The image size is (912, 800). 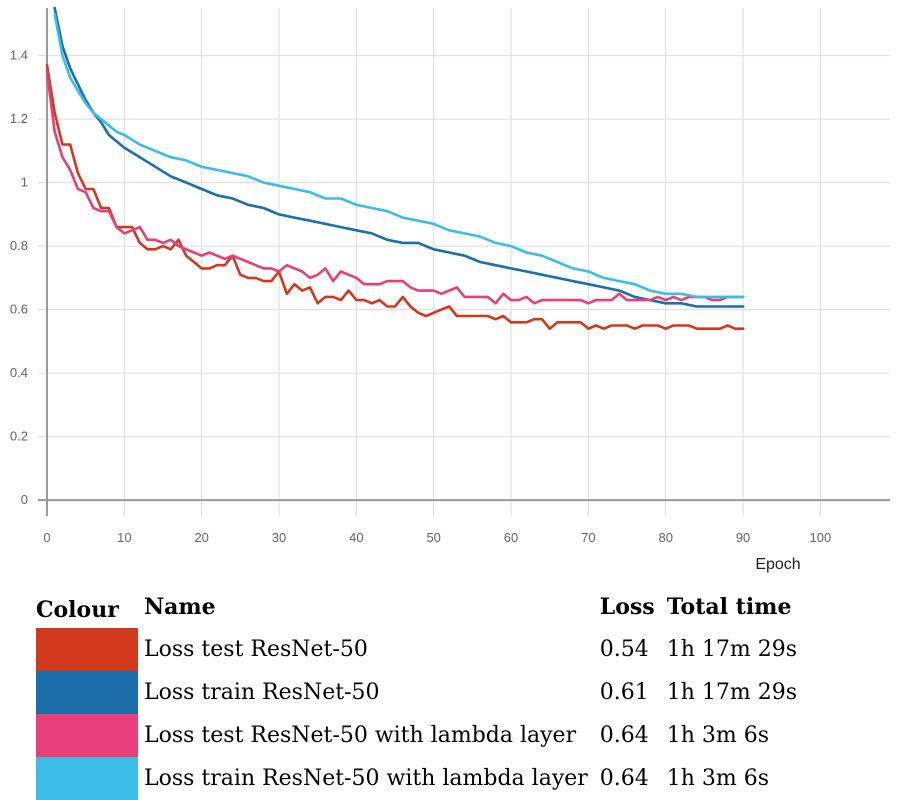 What do you see at coordinates (360, 735) in the screenshot?
I see `legend-name: Loss test ResNet-50 with lambda layer` at bounding box center [360, 735].